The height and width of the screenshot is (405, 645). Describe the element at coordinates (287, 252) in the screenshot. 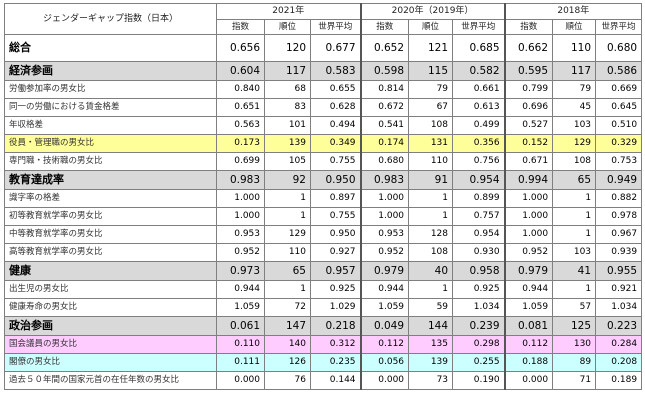

I see `rank-value: 110` at that location.